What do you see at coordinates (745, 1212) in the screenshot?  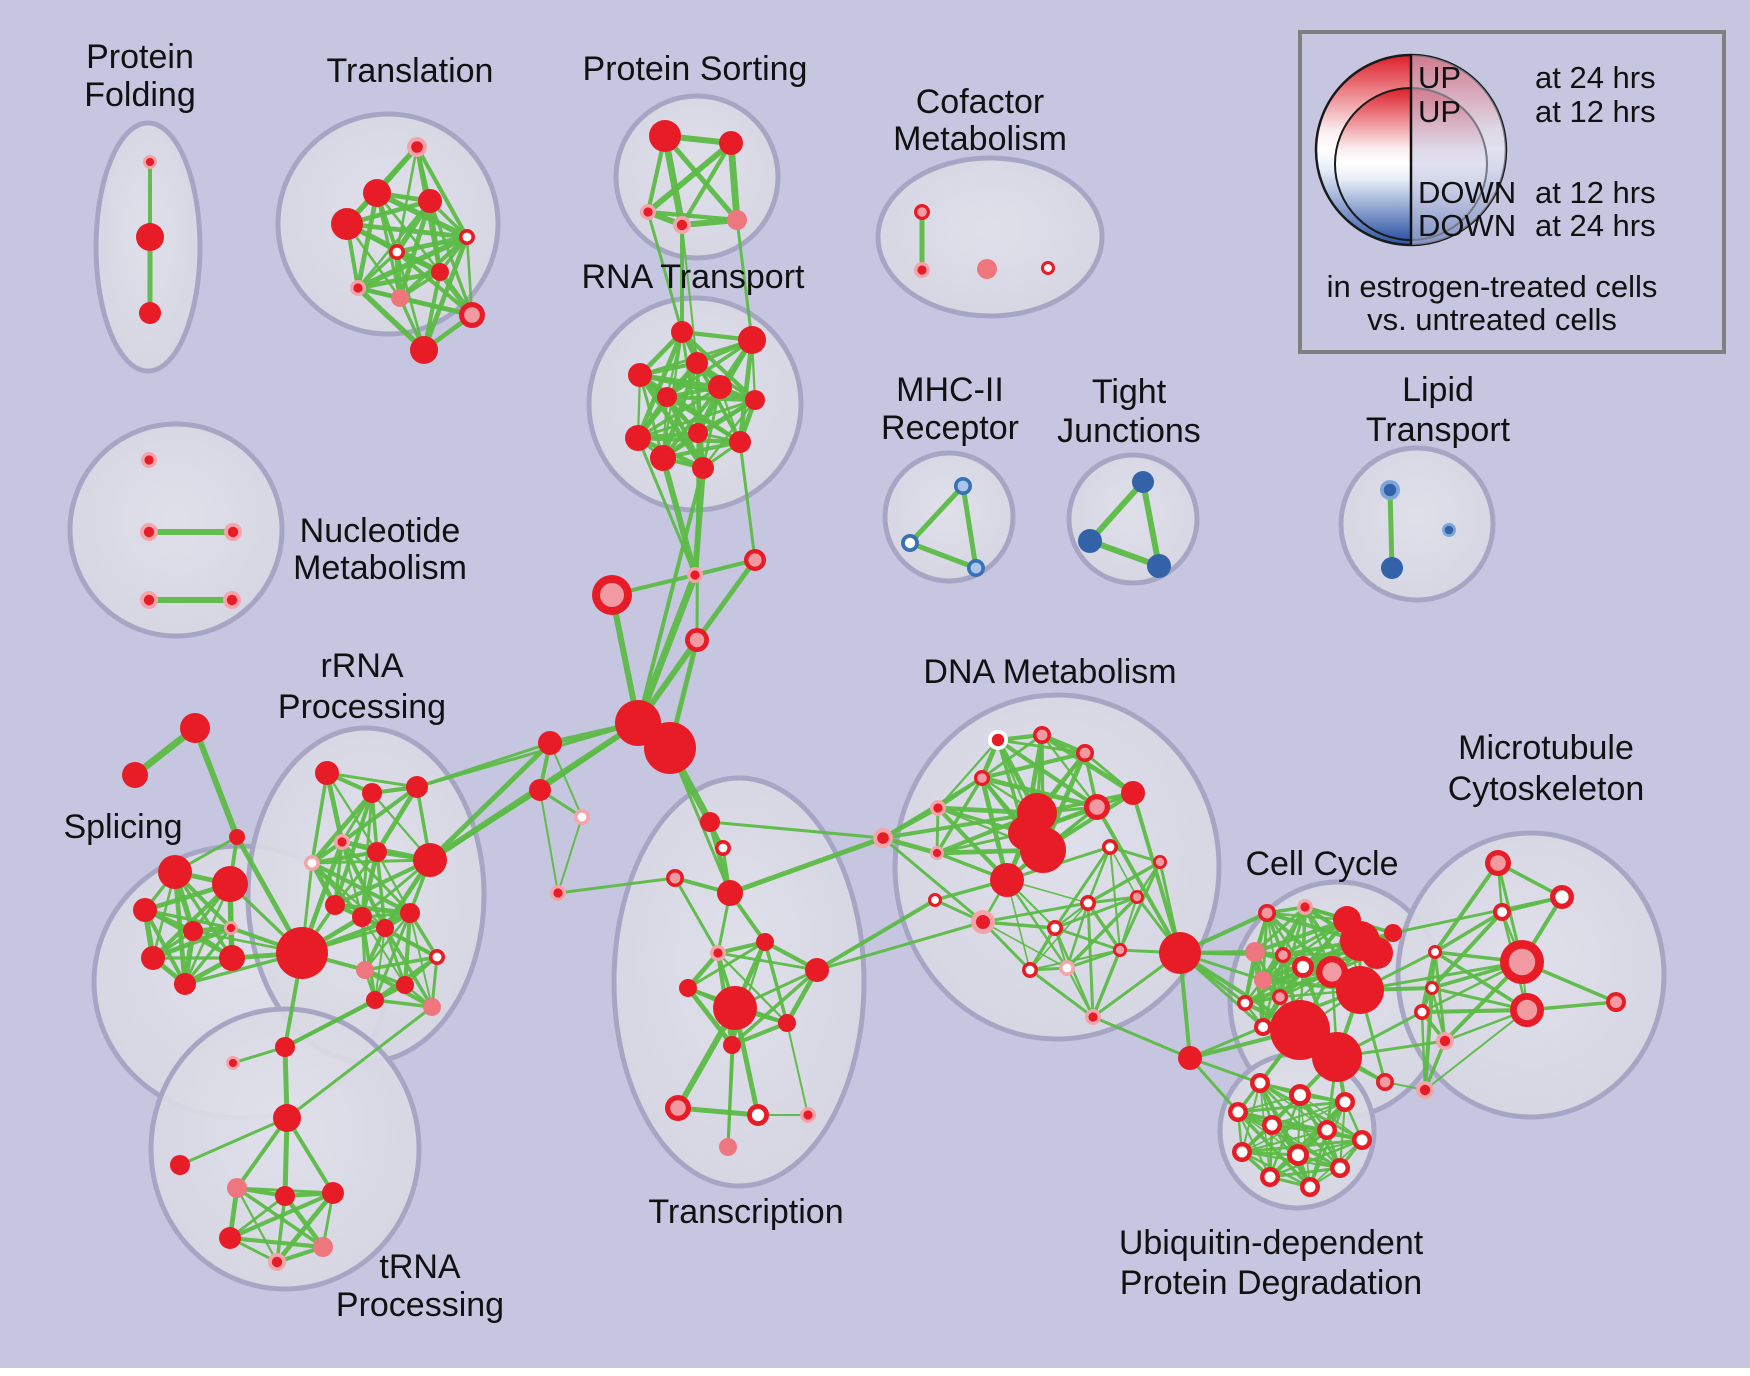 I see `cluster-transcription-label-line1: Transcription` at bounding box center [745, 1212].